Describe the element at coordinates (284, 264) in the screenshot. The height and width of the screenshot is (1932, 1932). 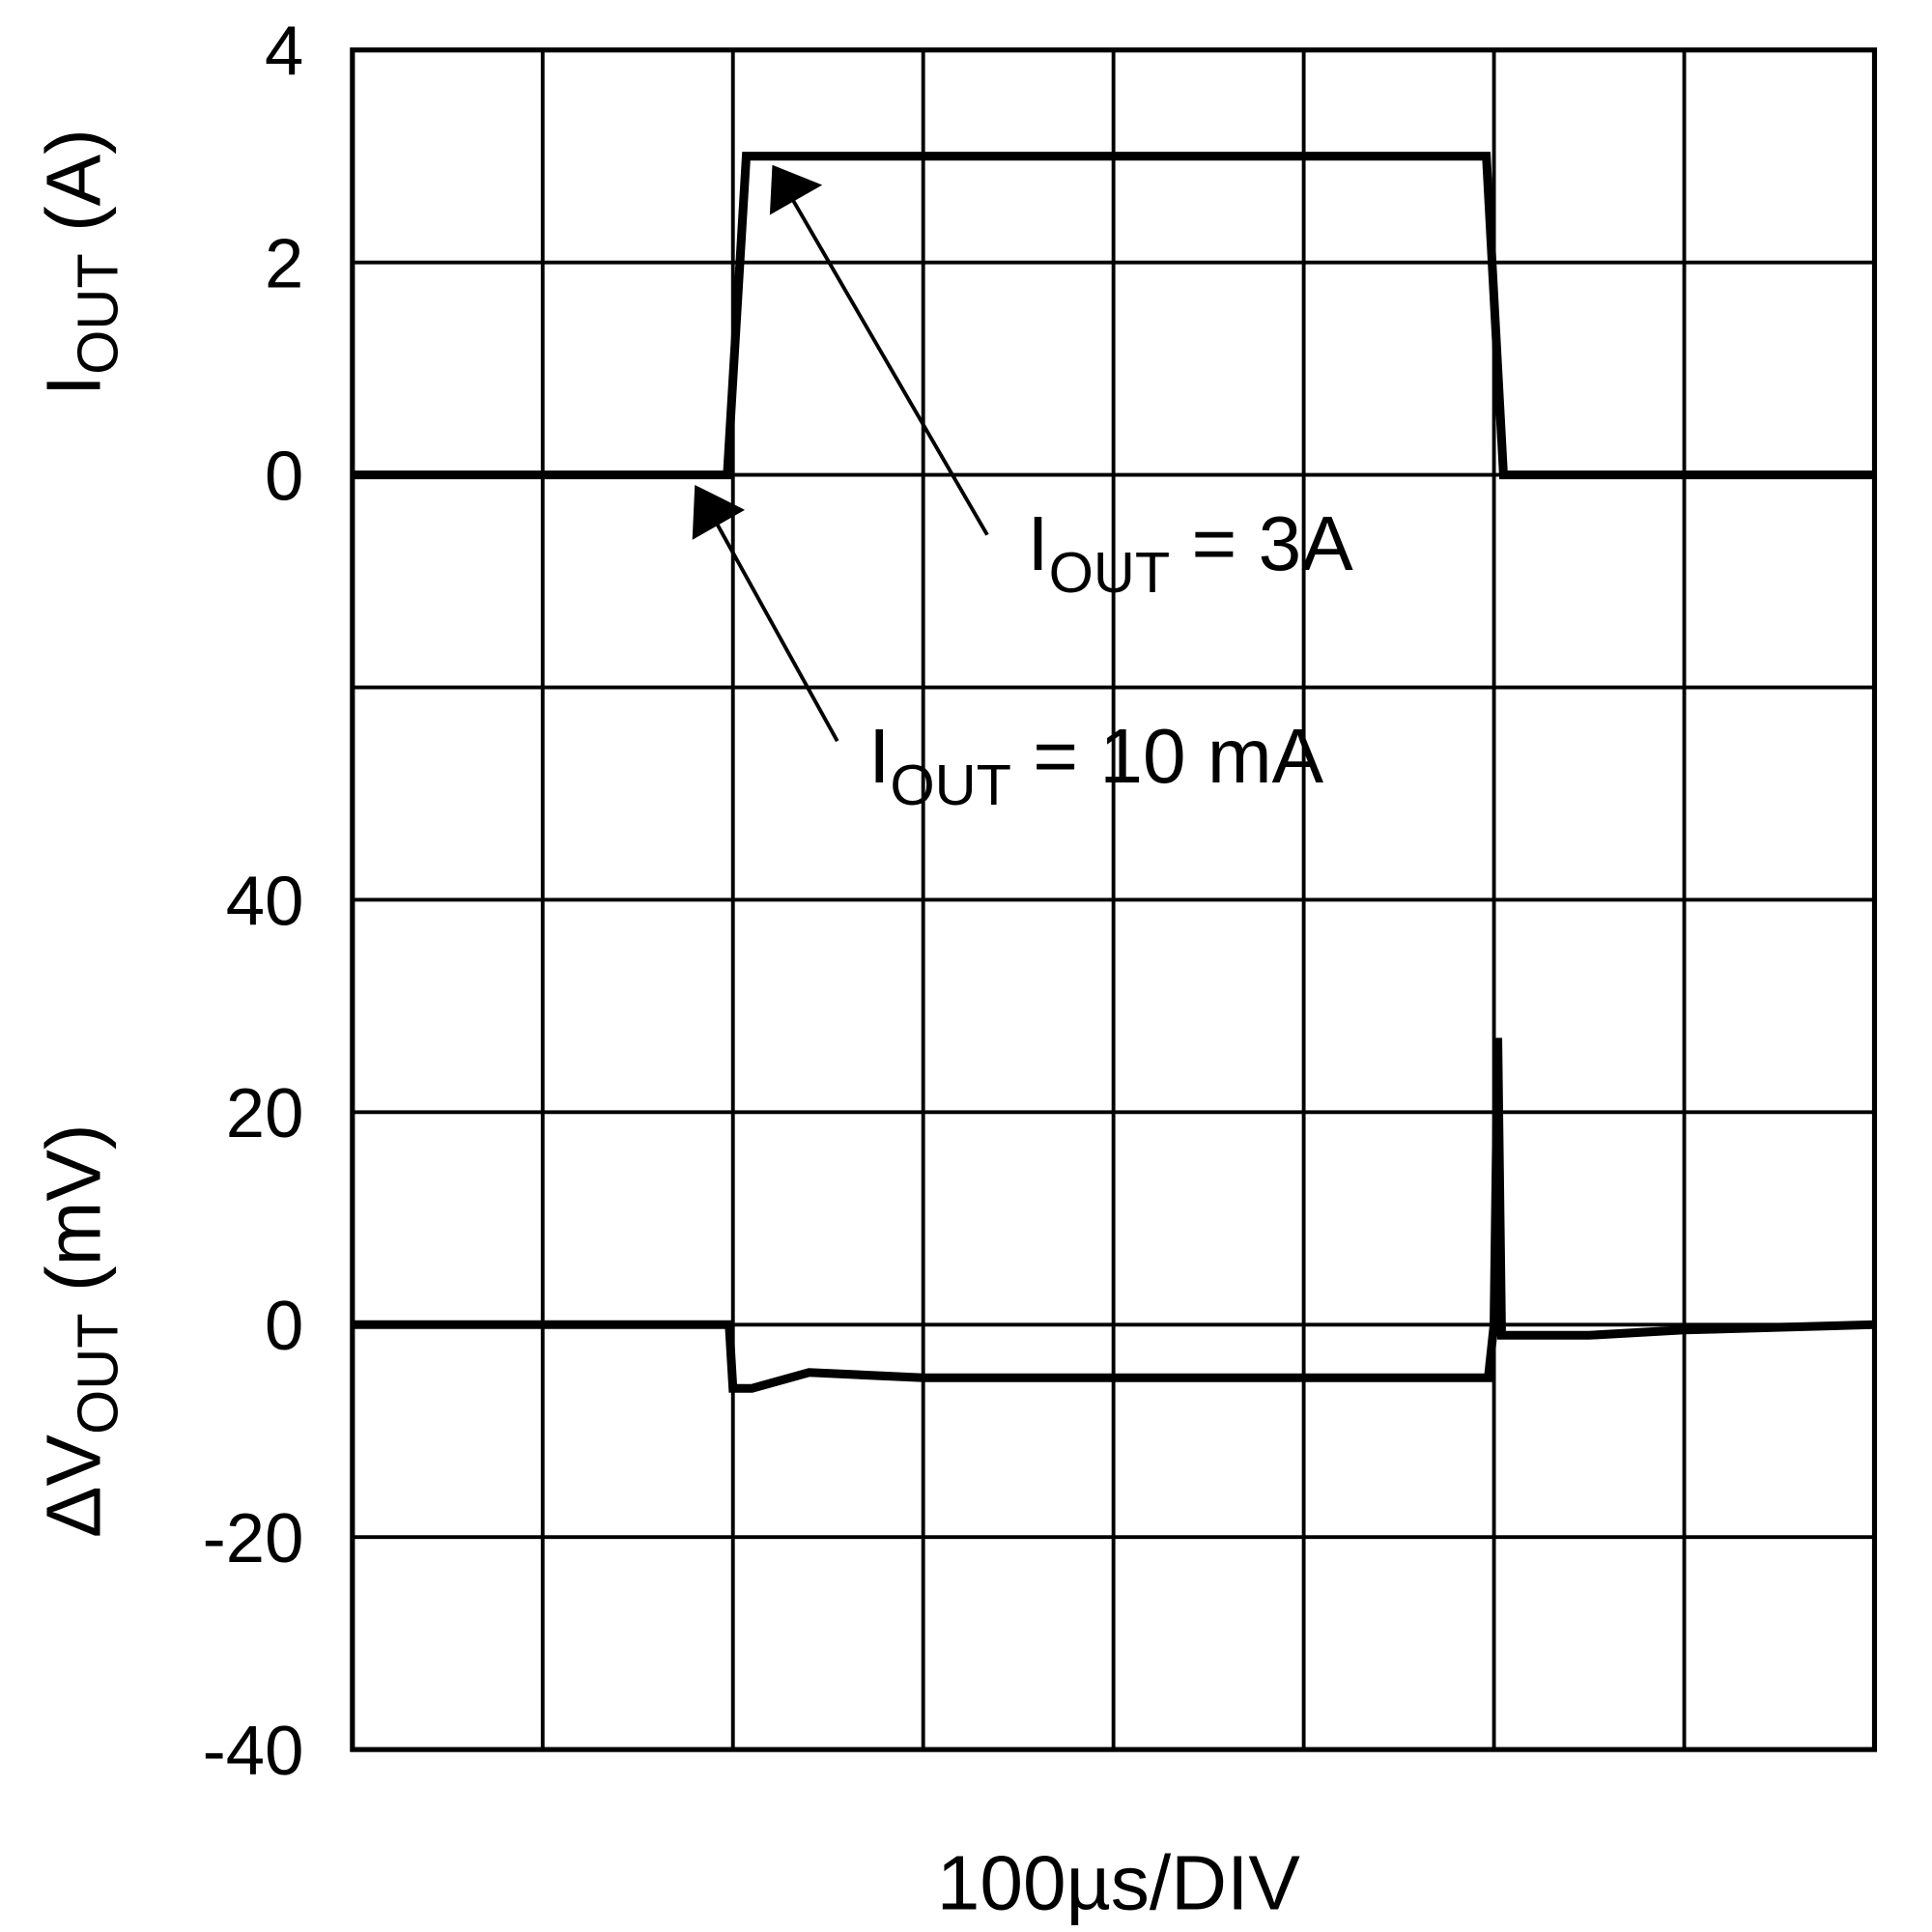
I see `y-tick-label: 2` at that location.